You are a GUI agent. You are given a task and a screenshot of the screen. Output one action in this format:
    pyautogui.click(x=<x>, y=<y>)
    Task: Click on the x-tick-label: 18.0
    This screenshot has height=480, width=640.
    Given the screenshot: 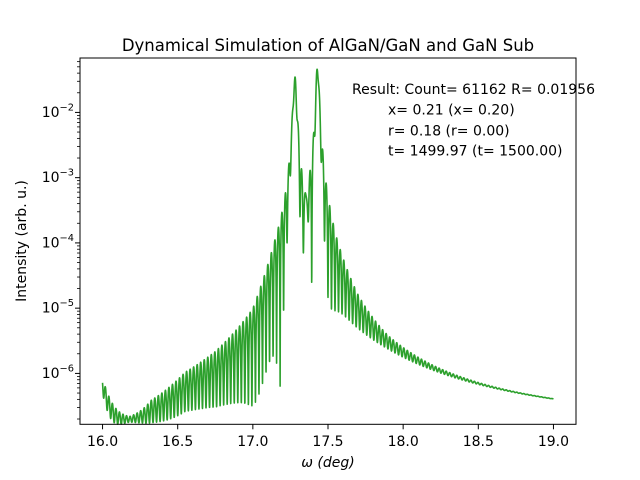 What is the action you would take?
    pyautogui.click(x=403, y=442)
    